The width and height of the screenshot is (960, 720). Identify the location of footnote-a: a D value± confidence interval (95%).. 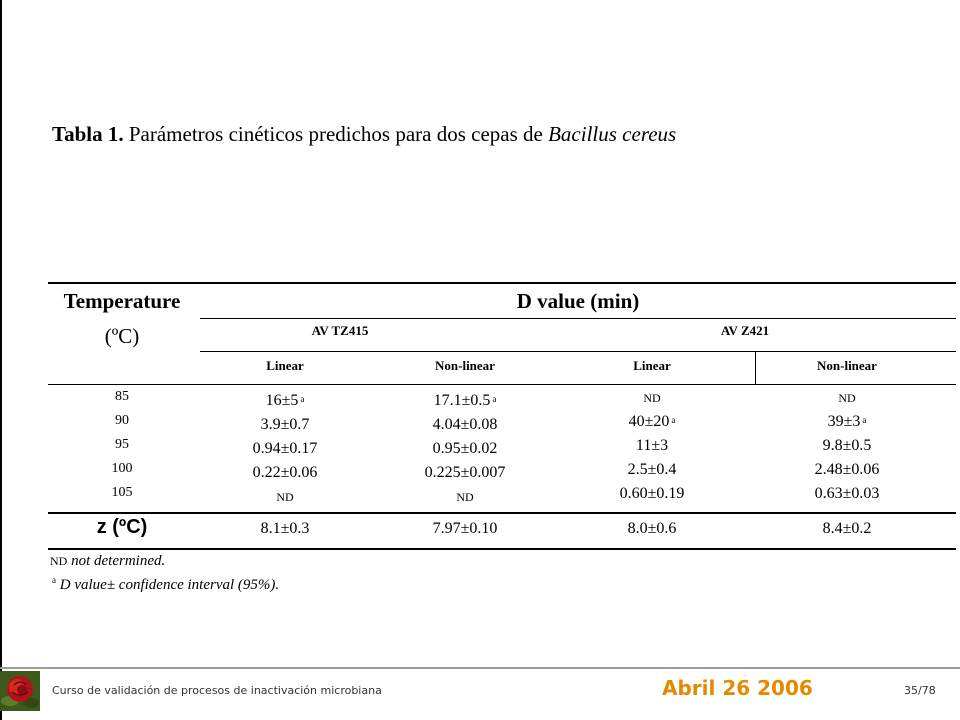
(165, 584).